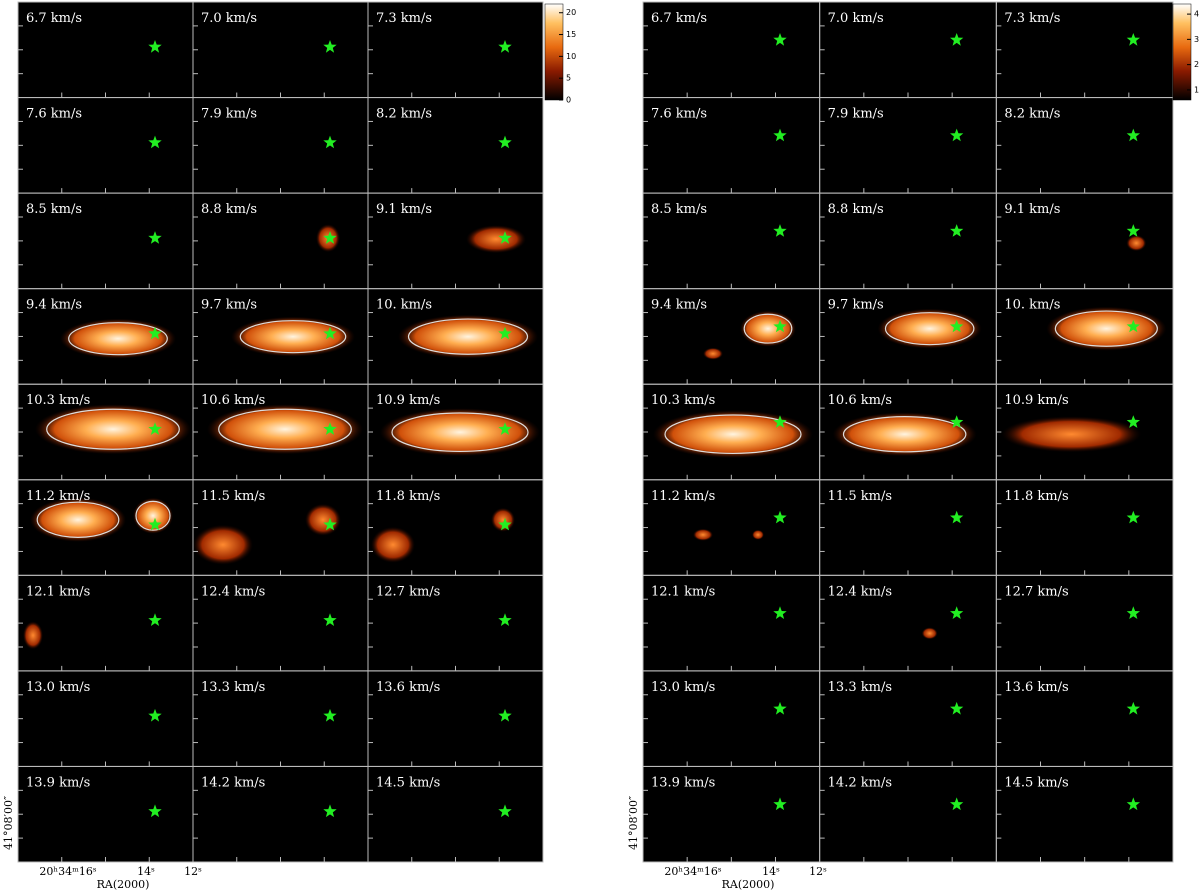  Describe the element at coordinates (568, 78) in the screenshot. I see `colorbar-tick-label: 5` at that location.